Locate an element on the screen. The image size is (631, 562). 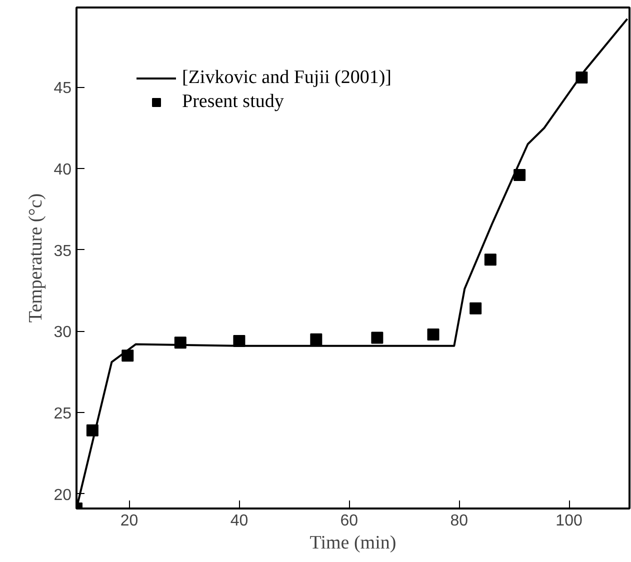
y-tick-label: 25 is located at coordinates (63, 414).